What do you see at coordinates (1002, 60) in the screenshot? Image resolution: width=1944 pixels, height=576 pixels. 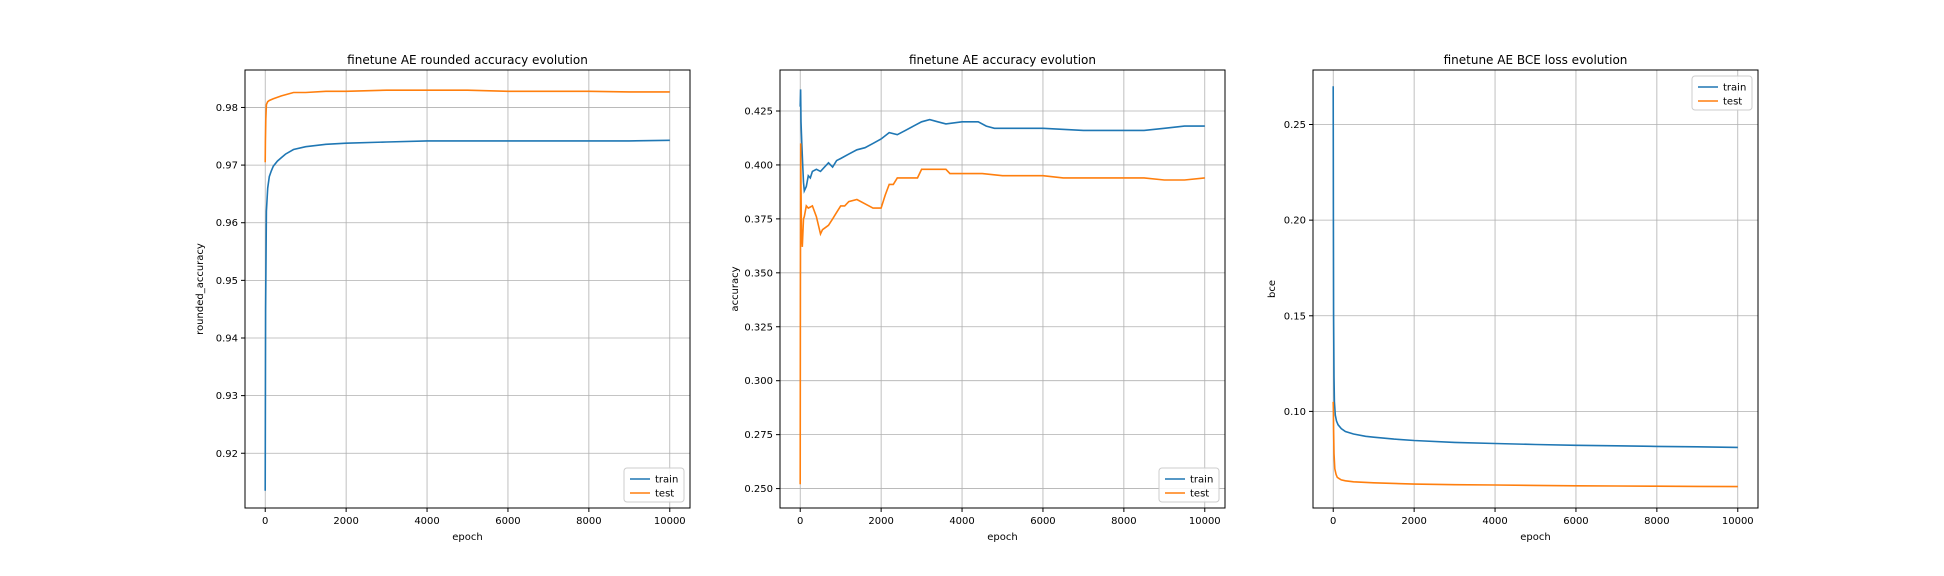 I see `chart-title: finetune AE accuracy evolution` at bounding box center [1002, 60].